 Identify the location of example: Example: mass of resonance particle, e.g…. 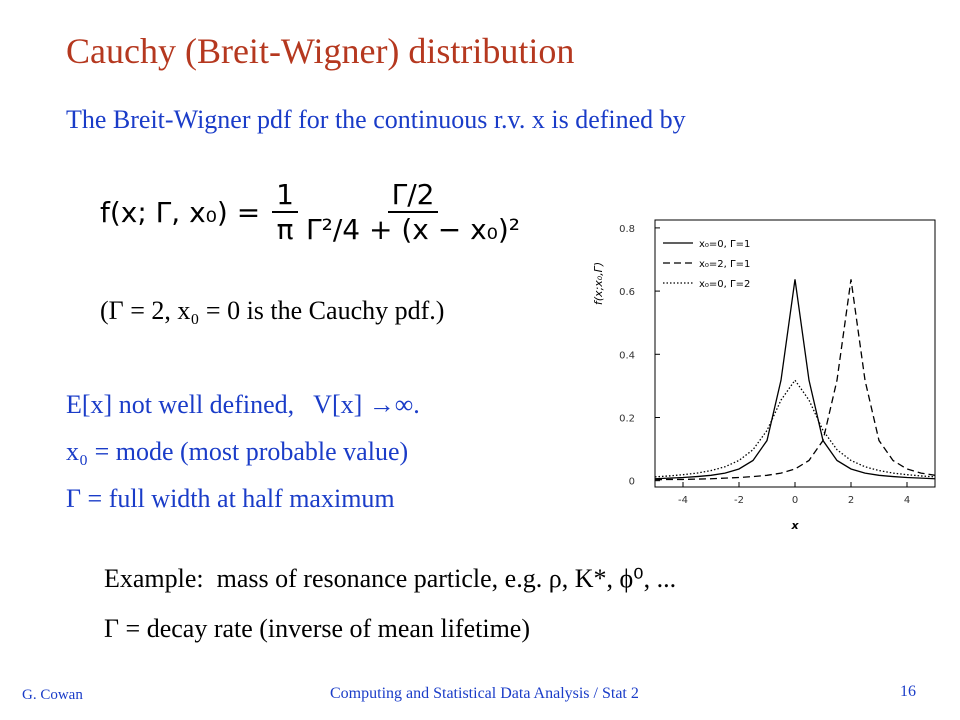
(390, 578).